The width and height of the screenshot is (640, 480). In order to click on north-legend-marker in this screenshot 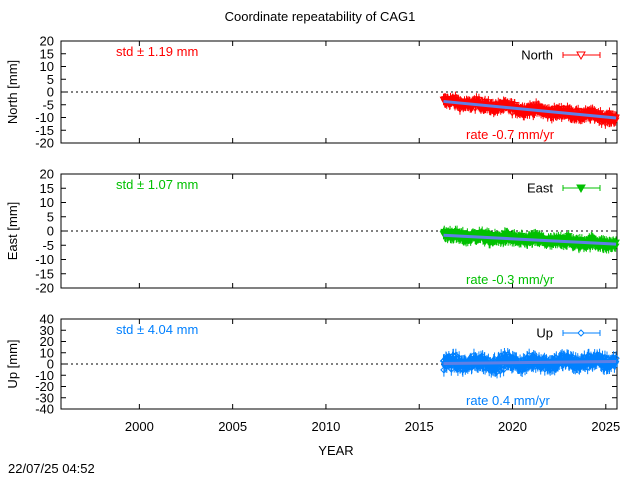, I will do `click(581, 56)`.